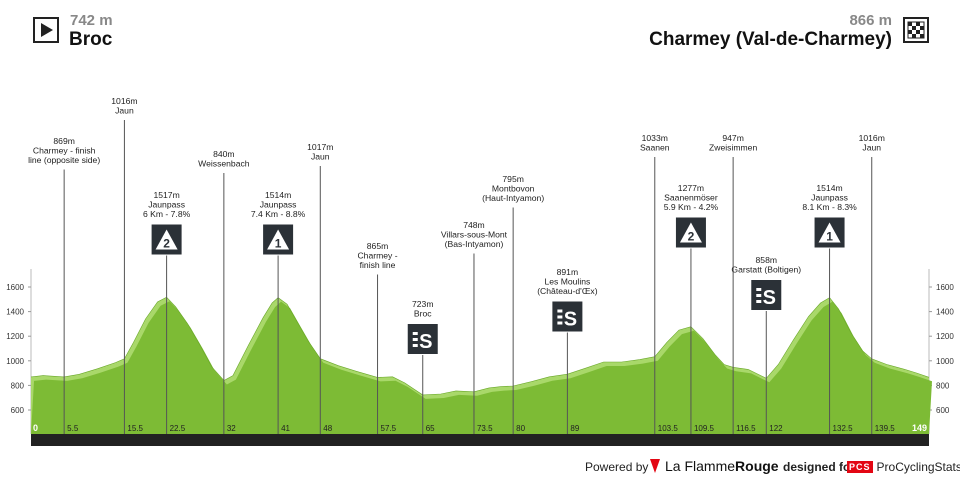 This screenshot has height=480, width=960. What do you see at coordinates (64, 141) in the screenshot?
I see `waypoint-label: 869m` at bounding box center [64, 141].